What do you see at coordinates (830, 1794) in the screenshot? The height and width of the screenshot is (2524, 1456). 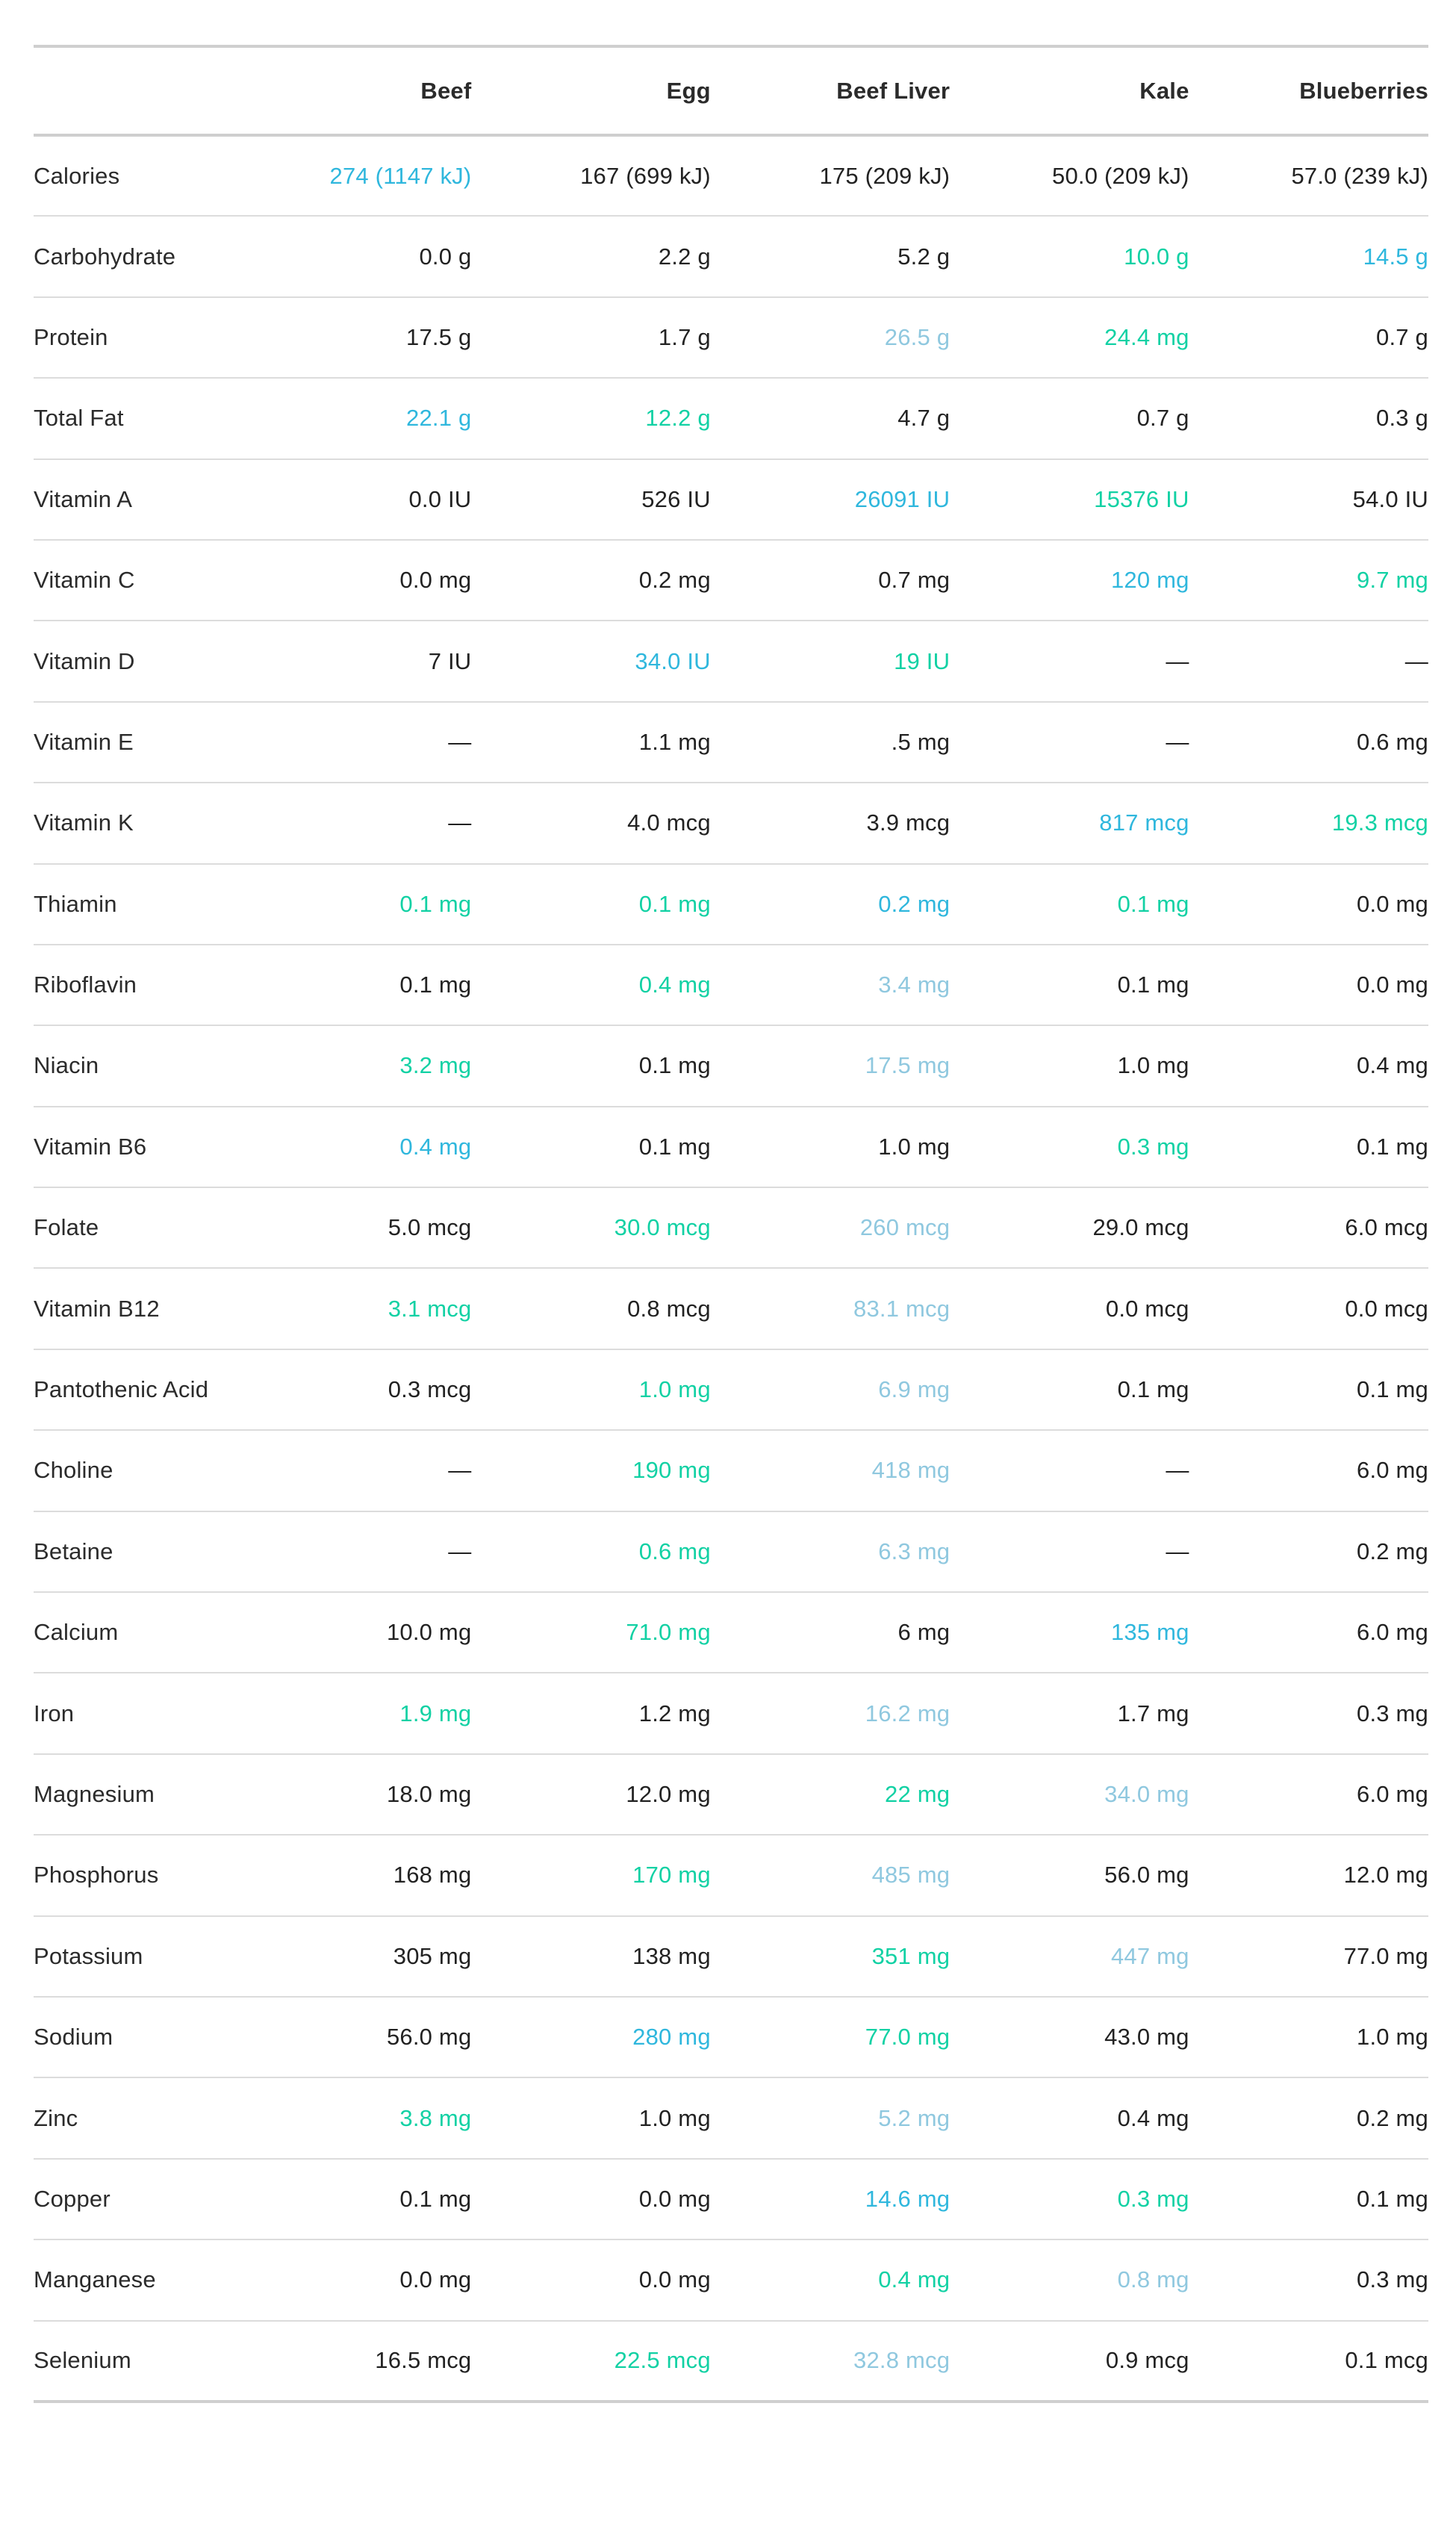 I see `cell-beef-liver: 22 mg` at bounding box center [830, 1794].